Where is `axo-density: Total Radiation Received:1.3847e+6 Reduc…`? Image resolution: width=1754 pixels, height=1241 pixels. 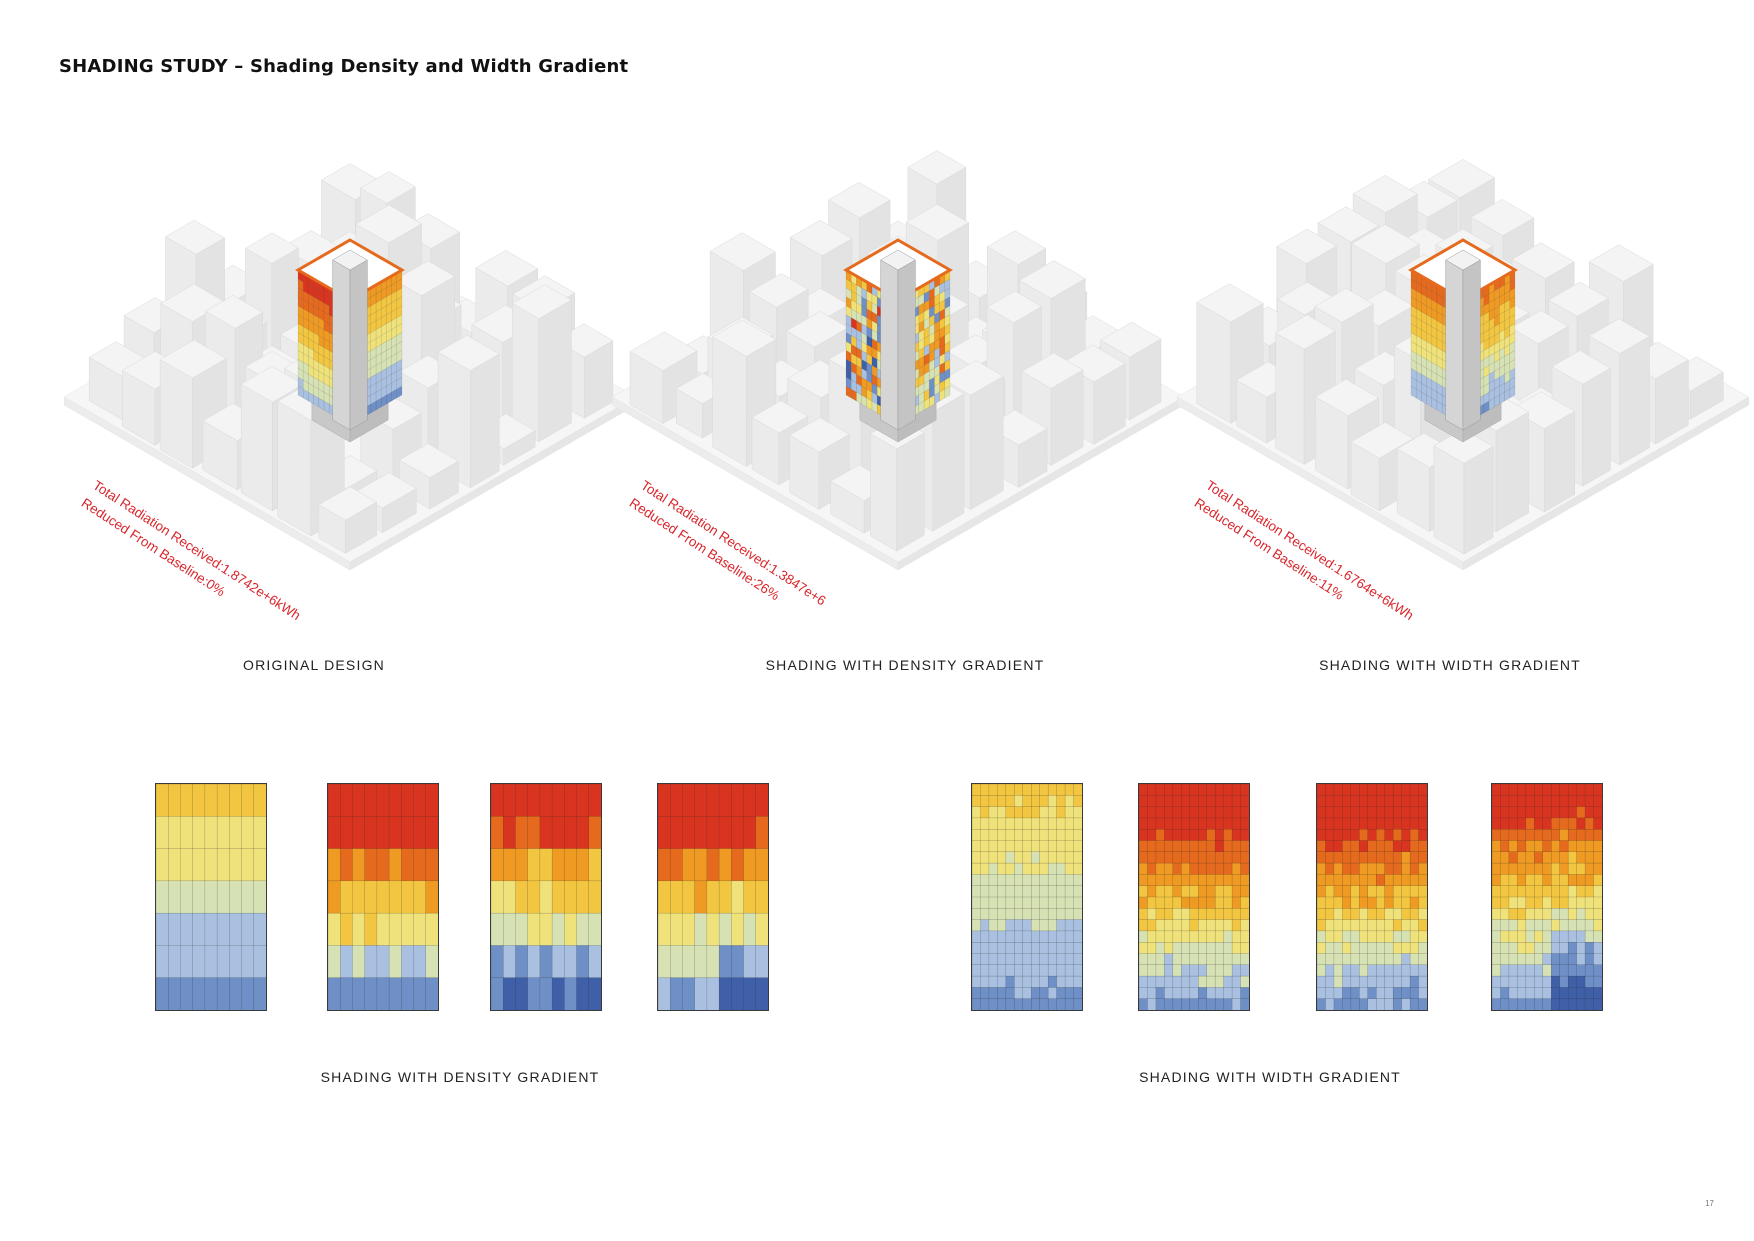
axo-density: Total Radiation Received:1.3847e+6 Reduc… is located at coordinates (898, 405).